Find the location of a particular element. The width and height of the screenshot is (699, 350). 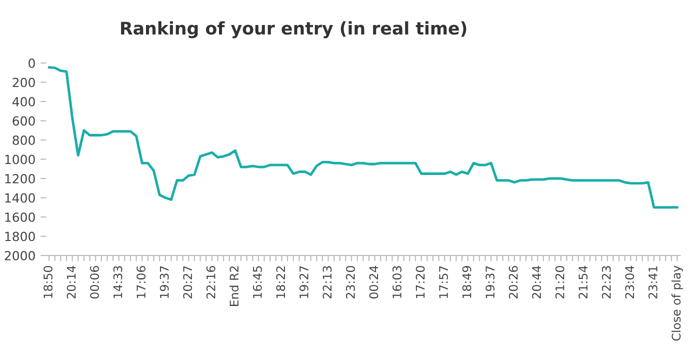

x-tick-label: 17:57 is located at coordinates (443, 282).